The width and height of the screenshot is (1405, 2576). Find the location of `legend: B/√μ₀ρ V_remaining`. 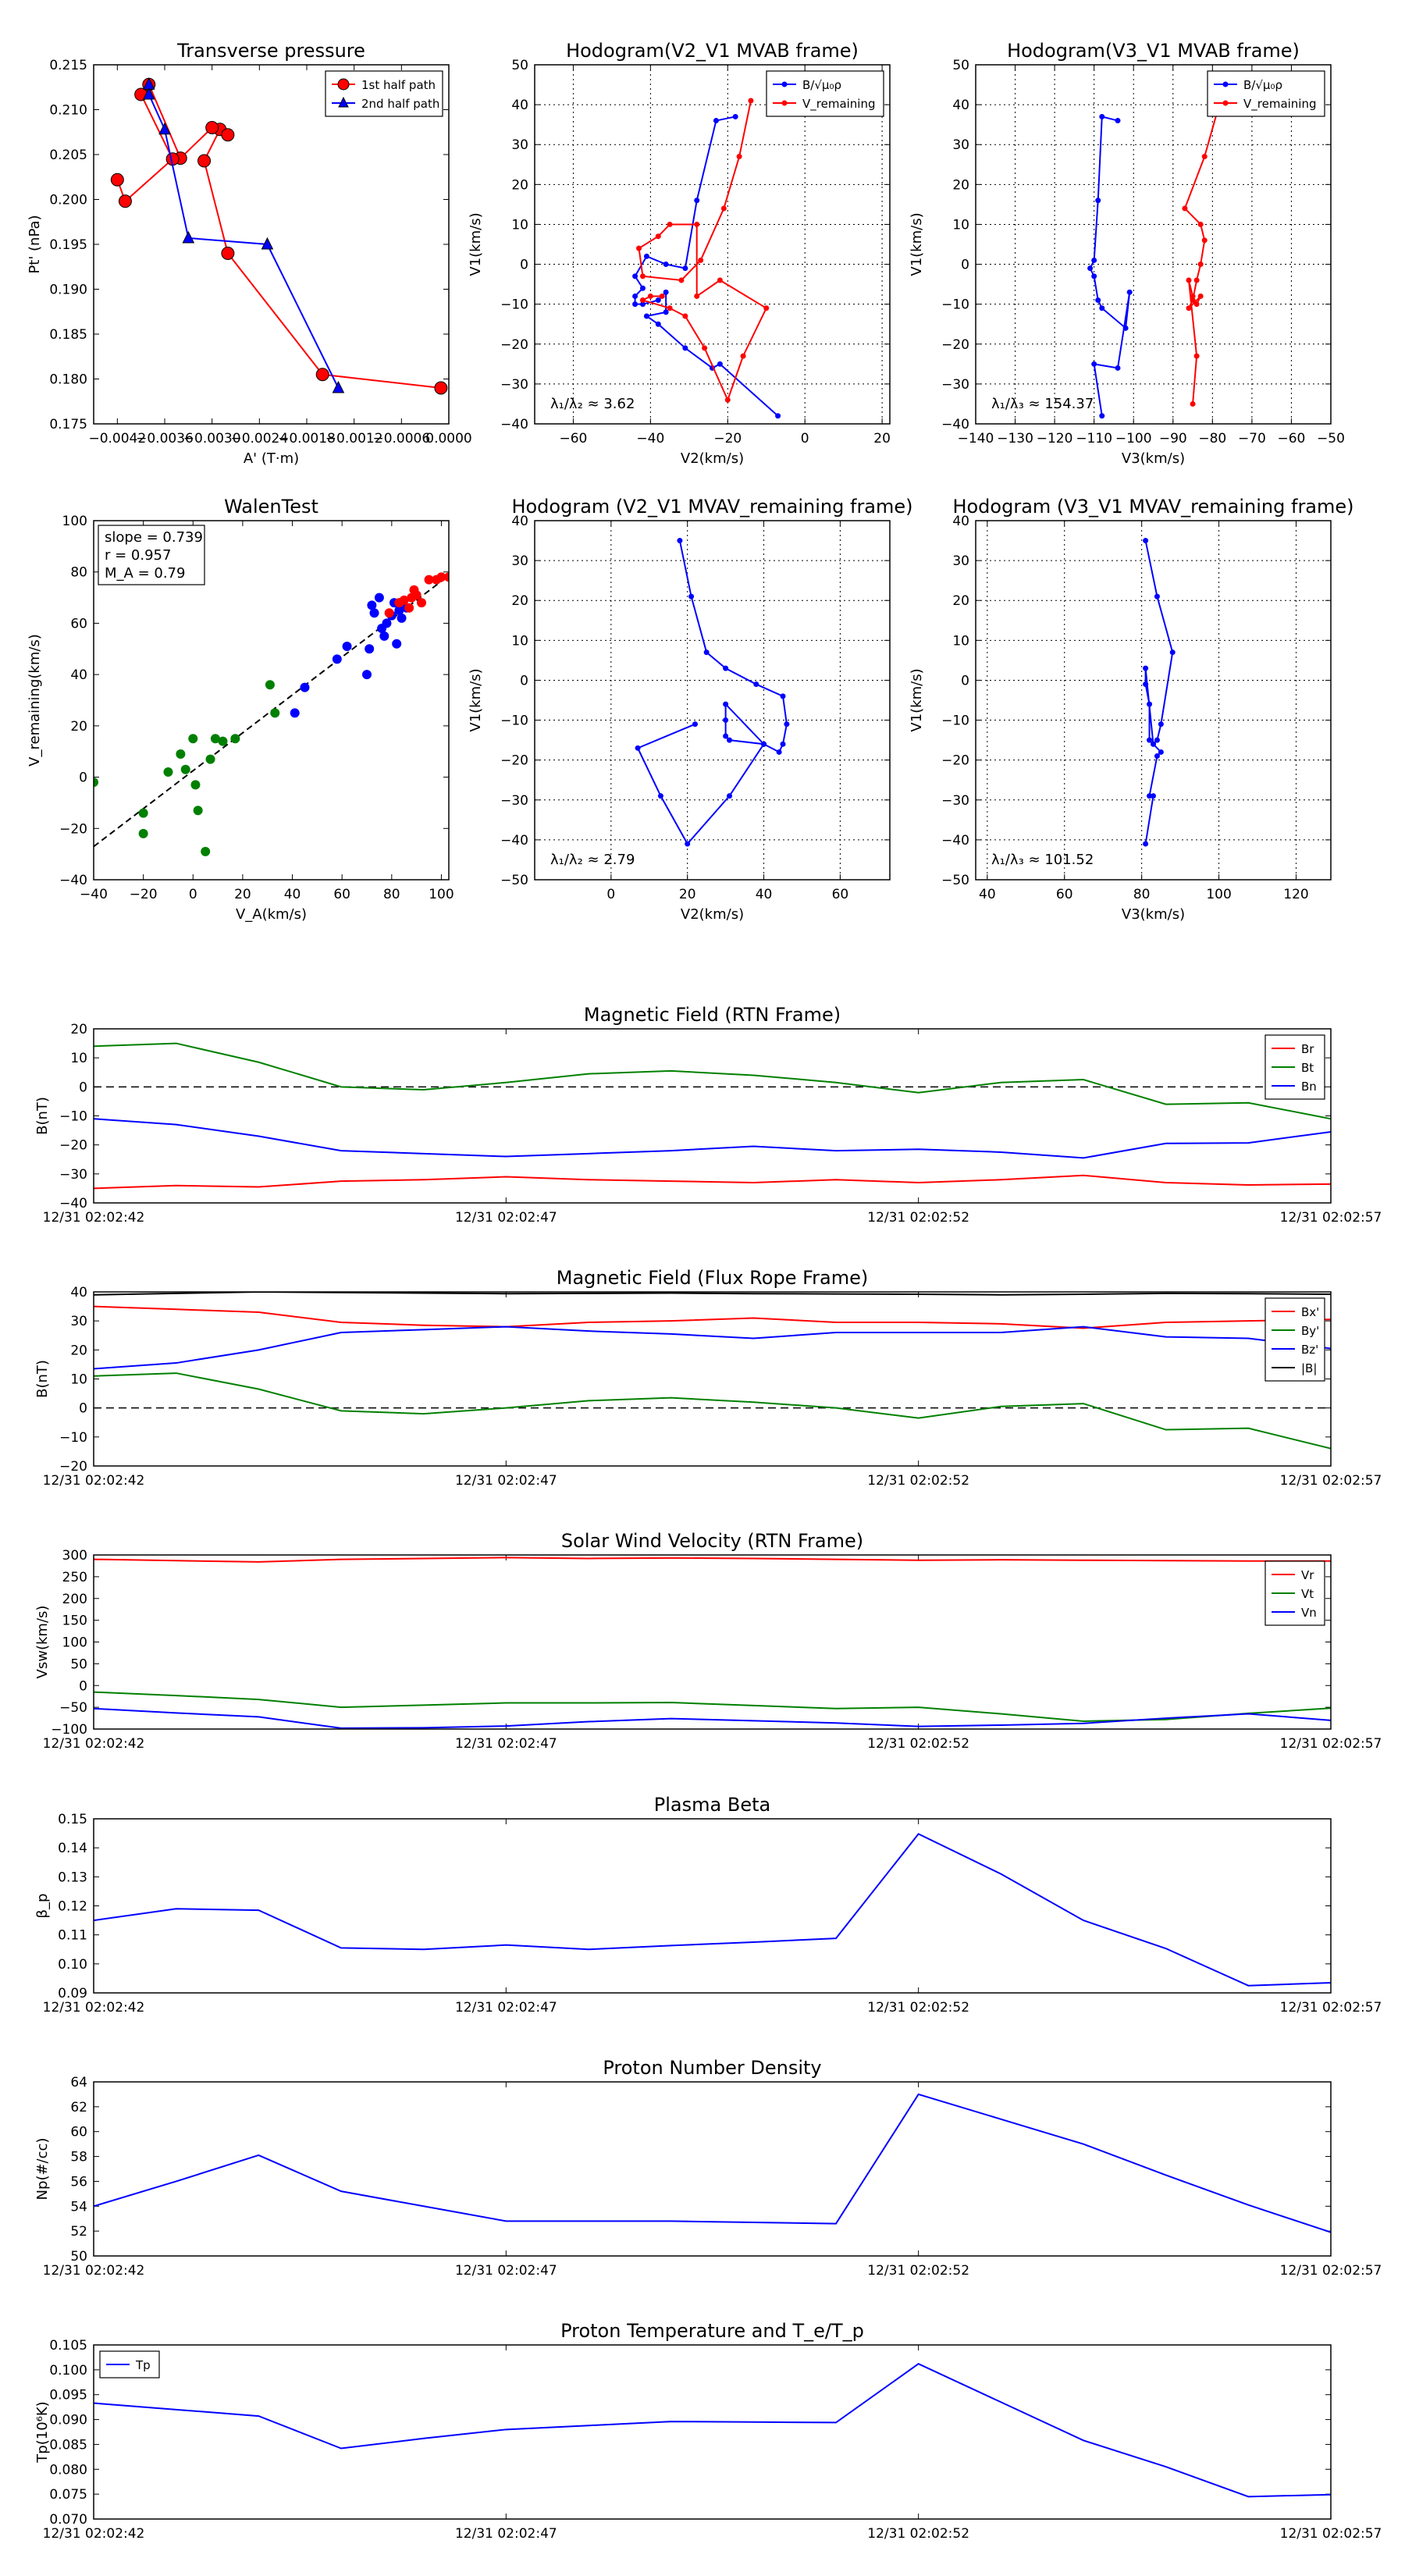

legend: B/√μ₀ρ V_remaining is located at coordinates (1266, 93).